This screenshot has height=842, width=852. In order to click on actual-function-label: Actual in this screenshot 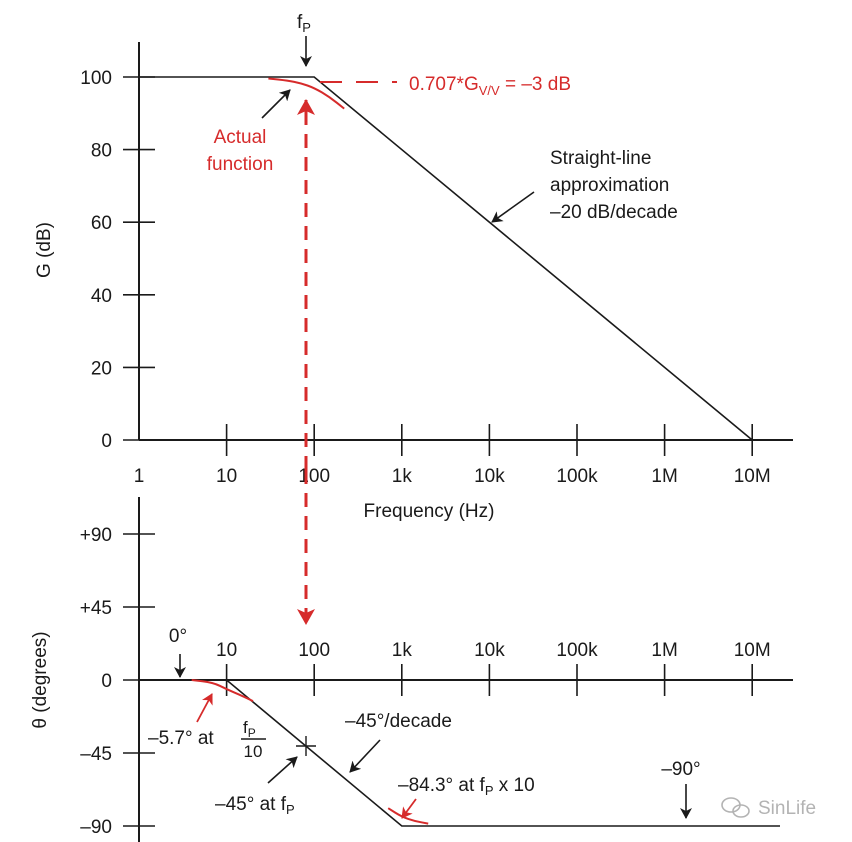, I will do `click(240, 137)`.